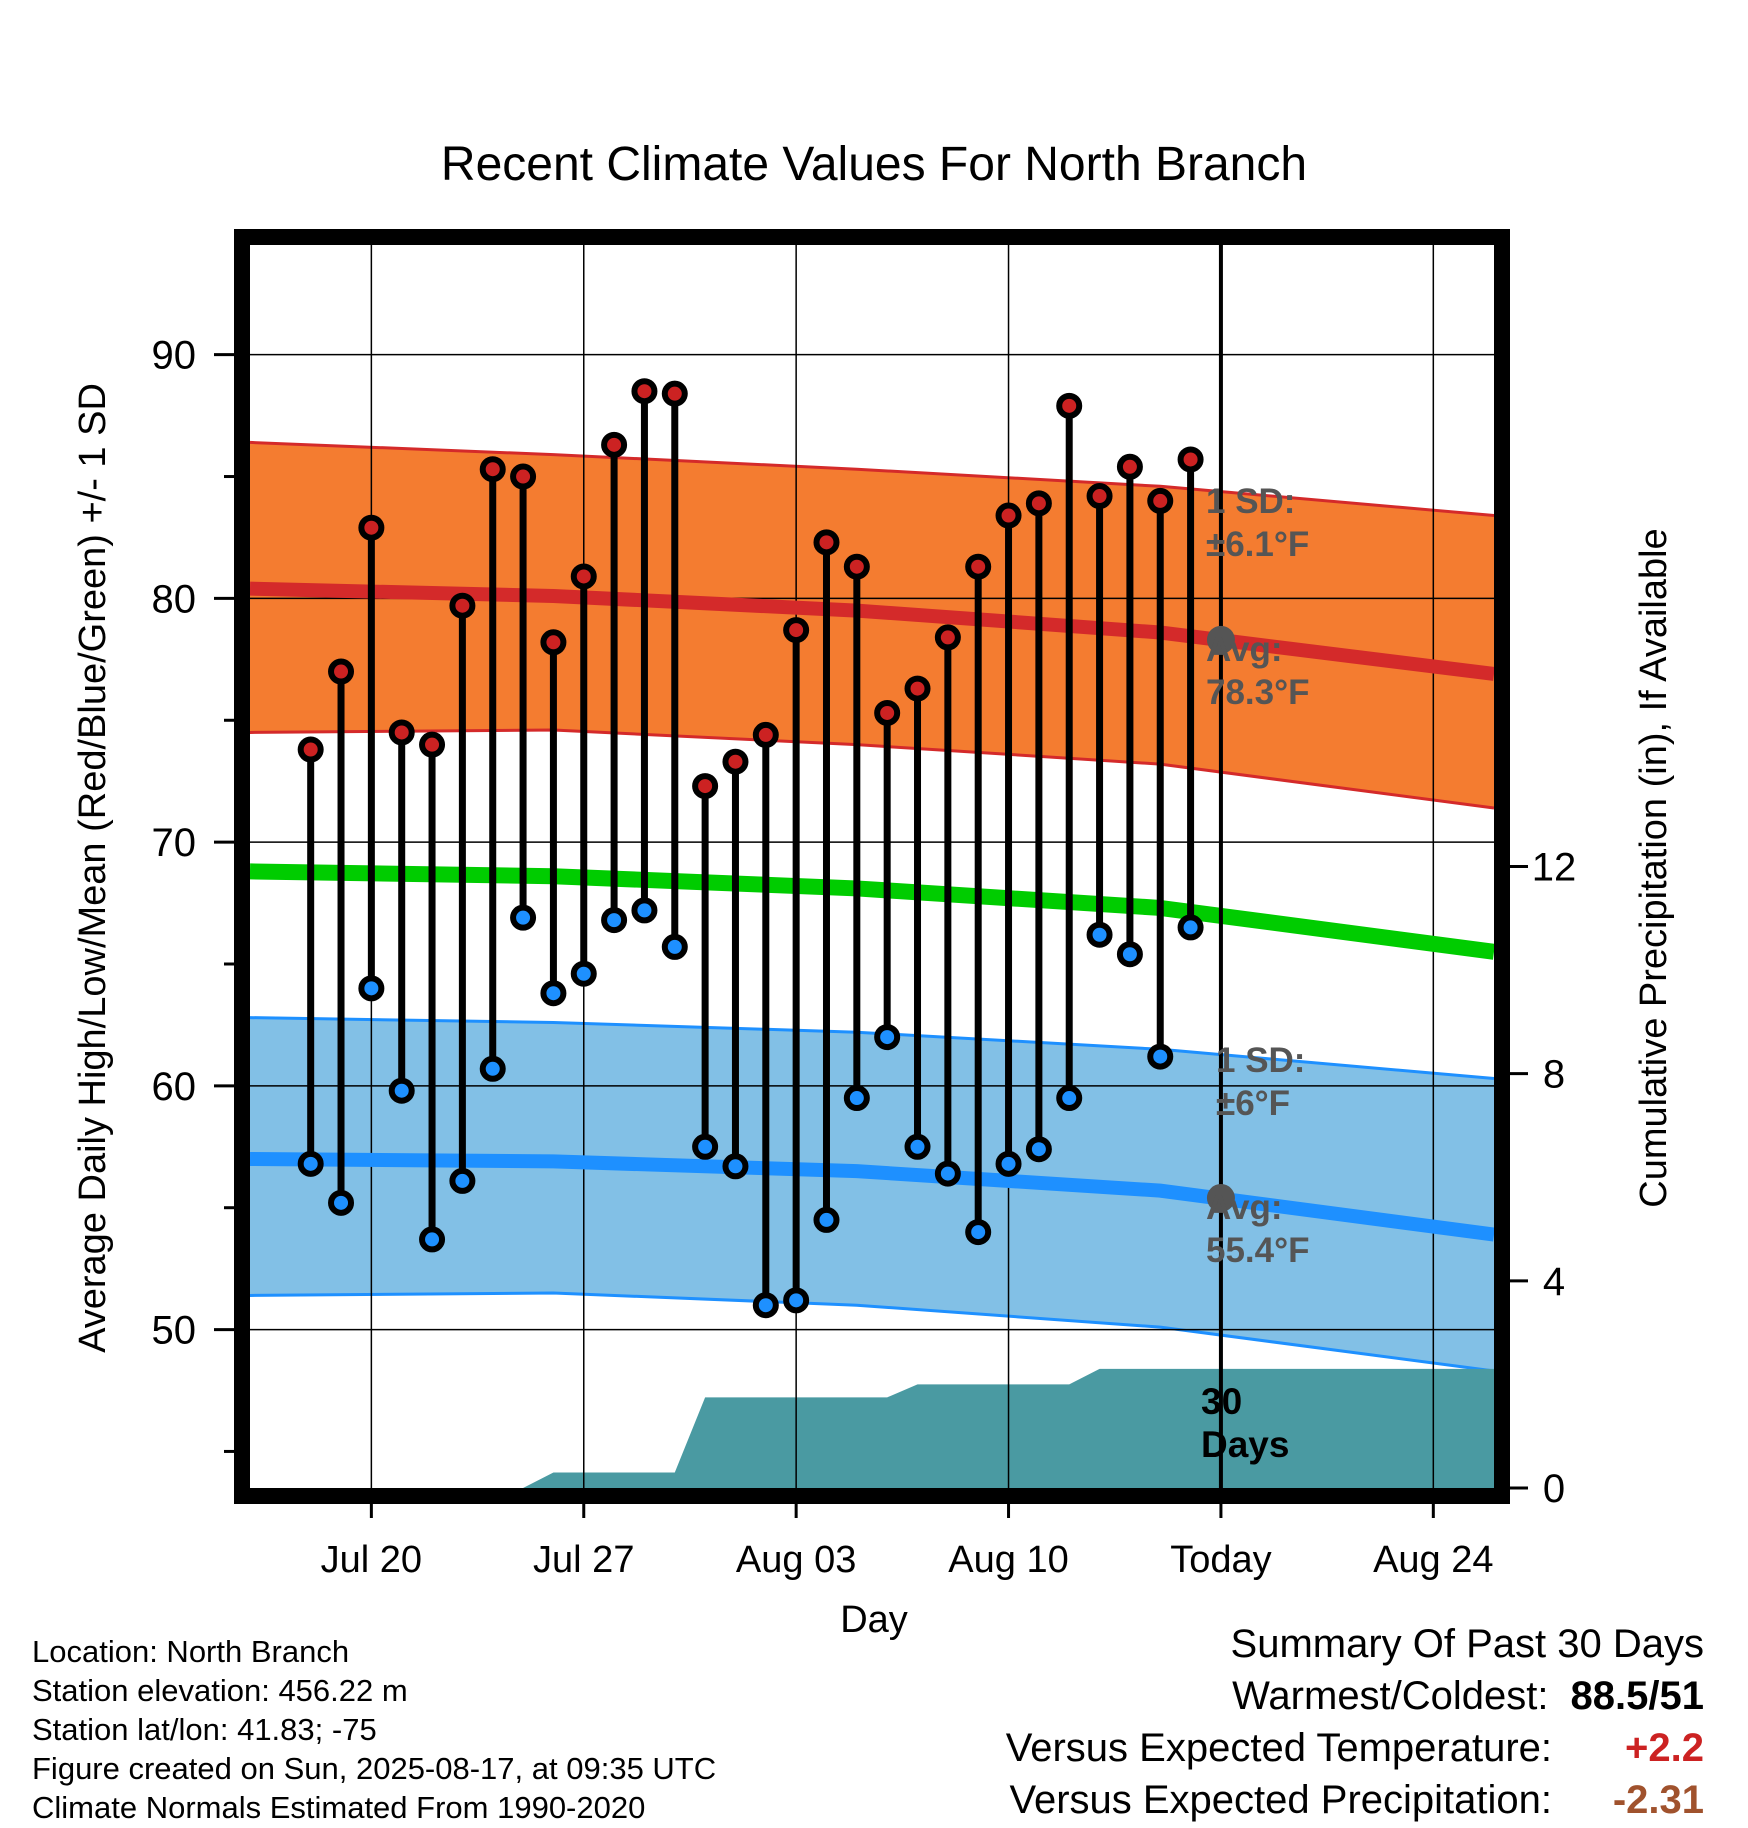 The width and height of the screenshot is (1748, 1828). Describe the element at coordinates (1244, 649) in the screenshot. I see `high-avg-label: Avg:` at that location.